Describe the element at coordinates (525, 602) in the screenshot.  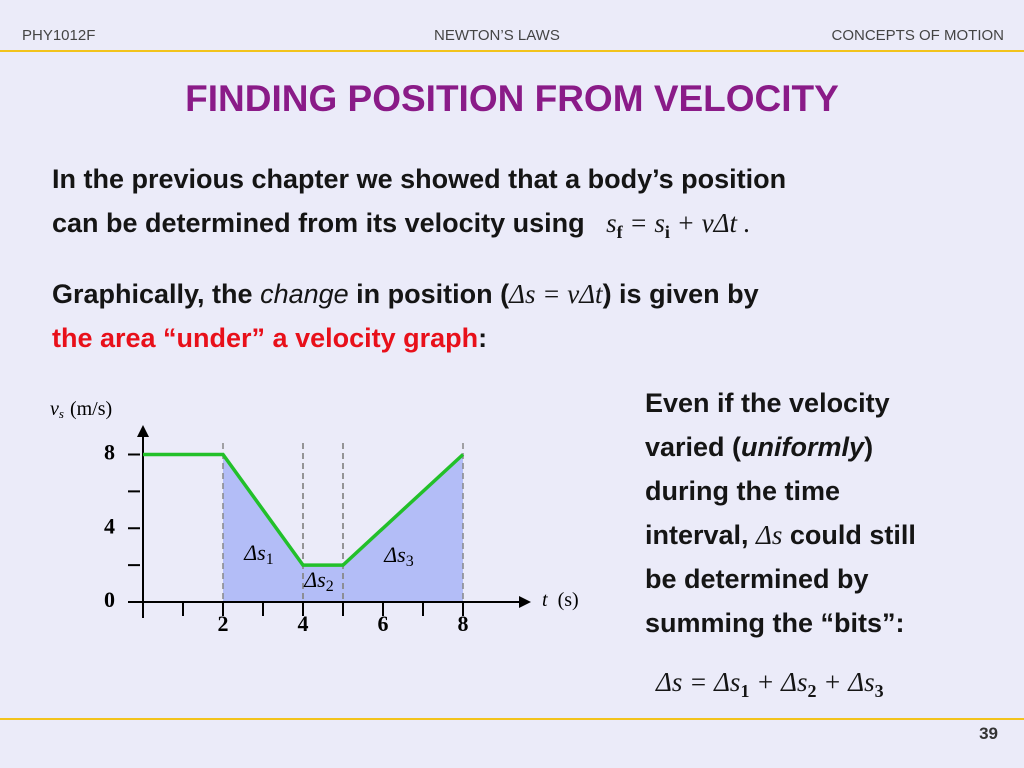
I see `x-axis-arrow` at that location.